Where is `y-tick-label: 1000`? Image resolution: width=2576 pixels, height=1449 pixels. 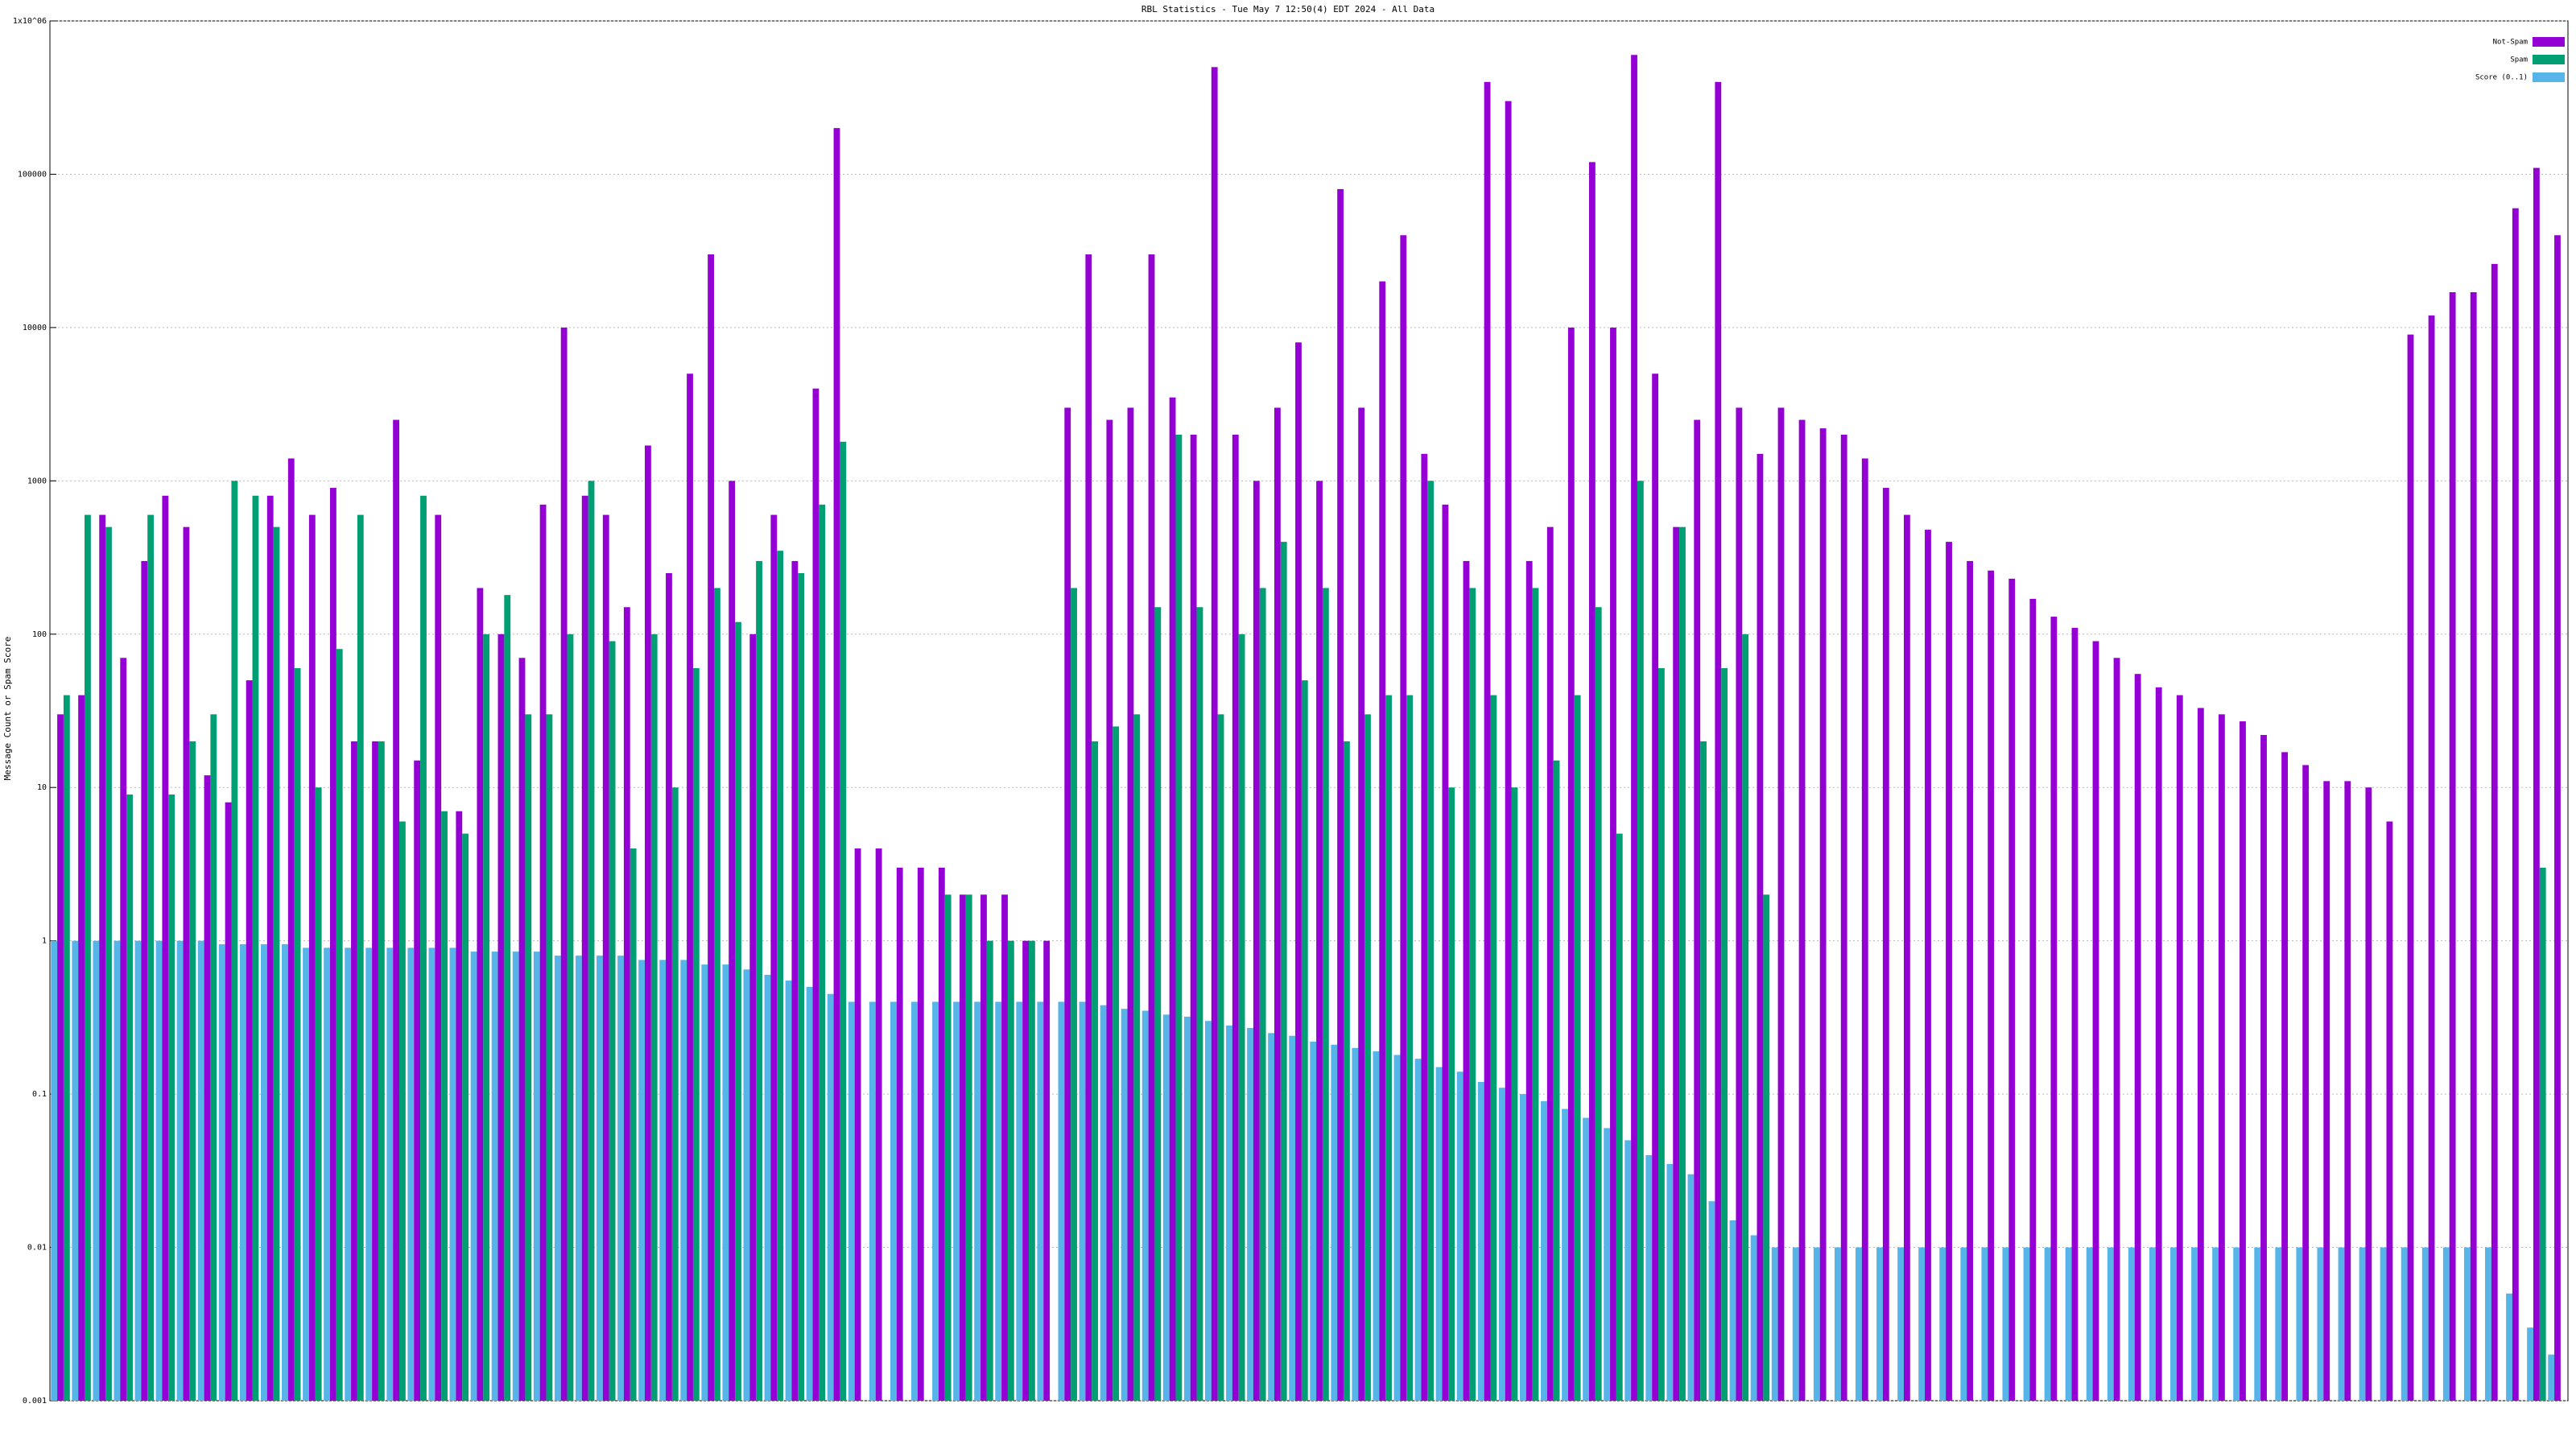 y-tick-label: 1000 is located at coordinates (37, 481).